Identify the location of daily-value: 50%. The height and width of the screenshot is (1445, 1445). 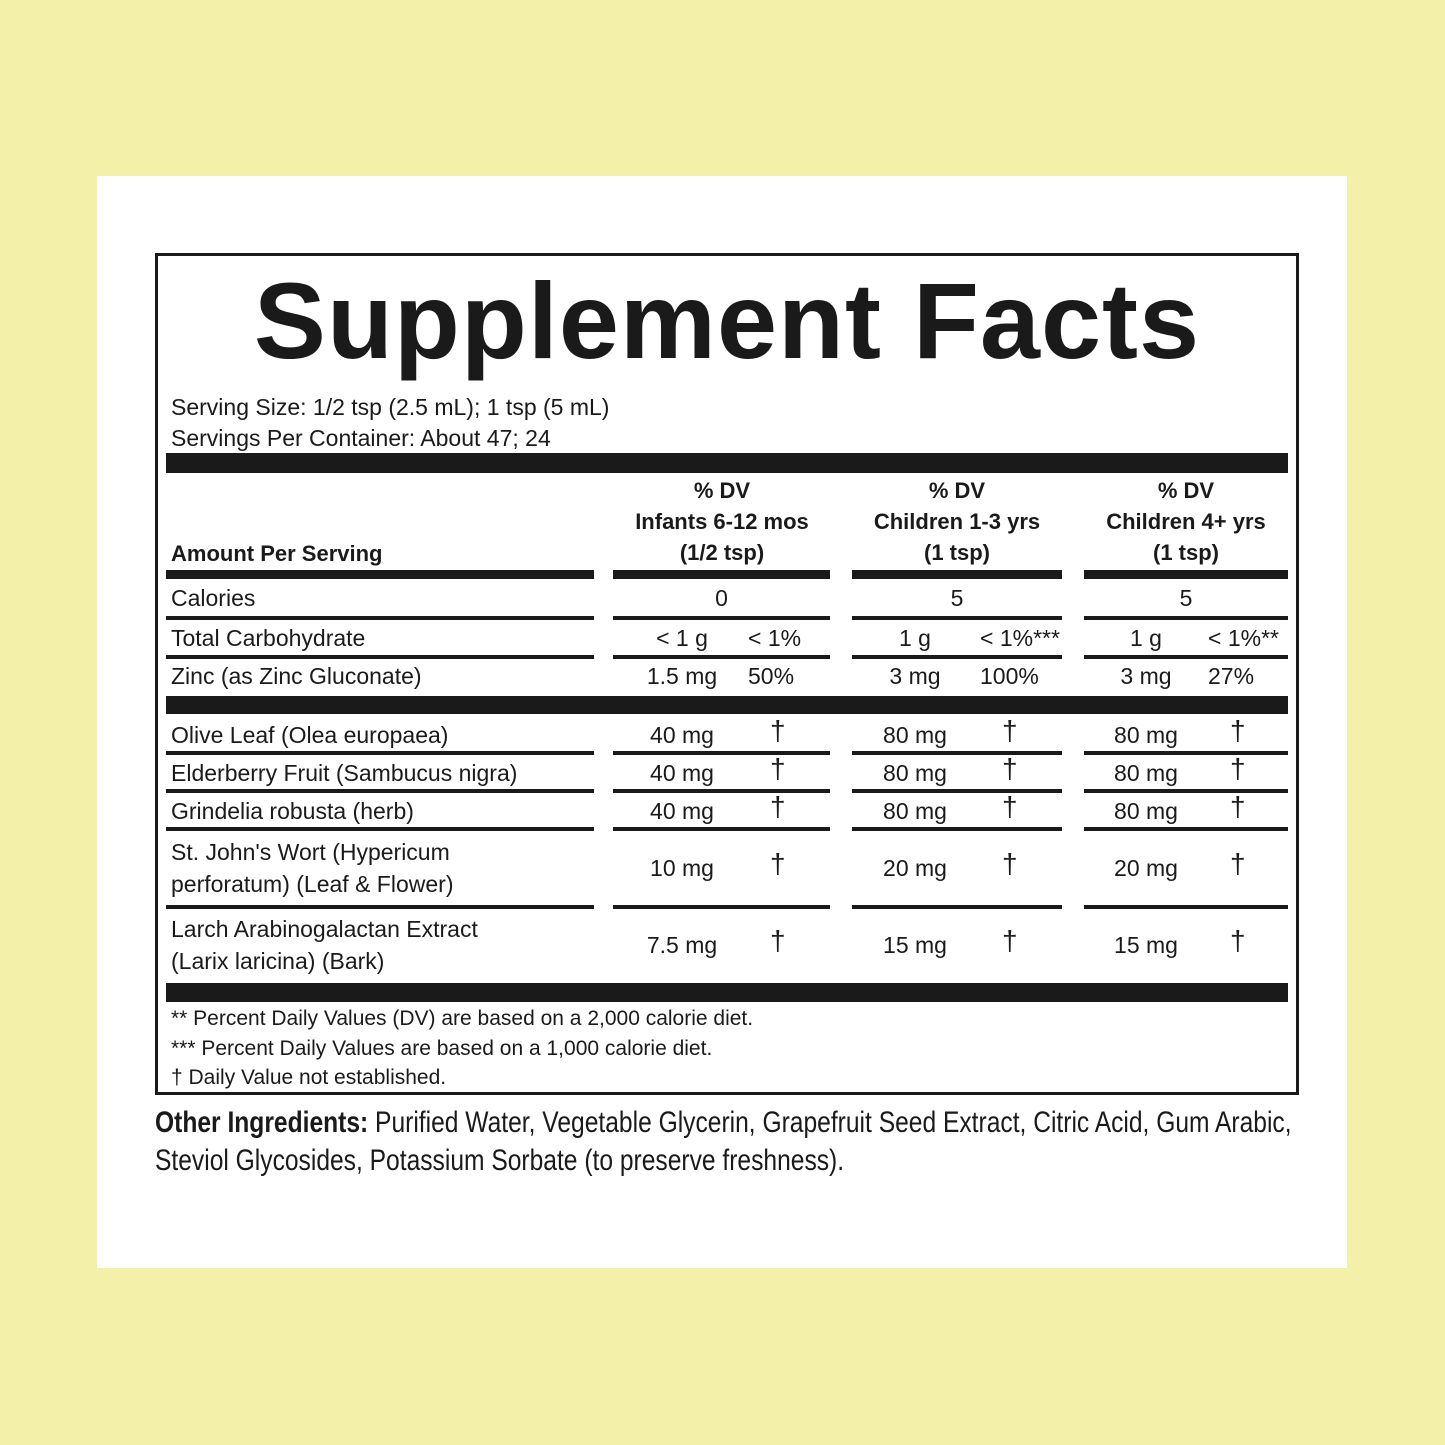
(771, 676).